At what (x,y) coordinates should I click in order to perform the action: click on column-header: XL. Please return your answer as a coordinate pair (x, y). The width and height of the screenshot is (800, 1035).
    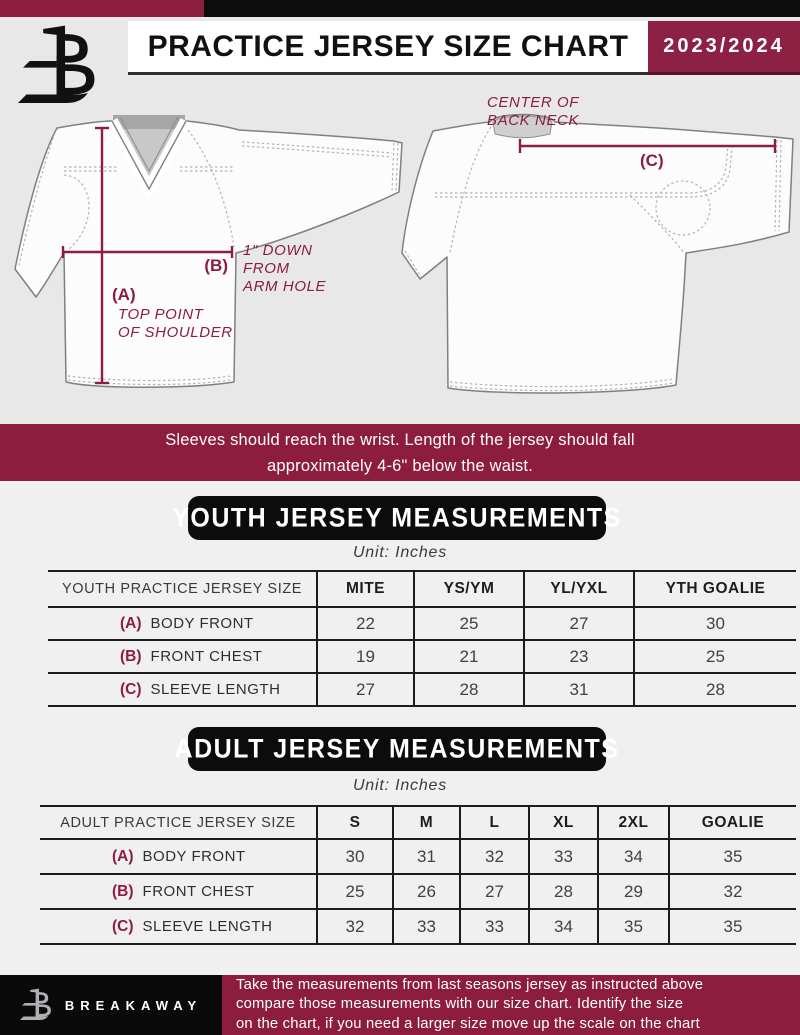
    Looking at the image, I should click on (562, 822).